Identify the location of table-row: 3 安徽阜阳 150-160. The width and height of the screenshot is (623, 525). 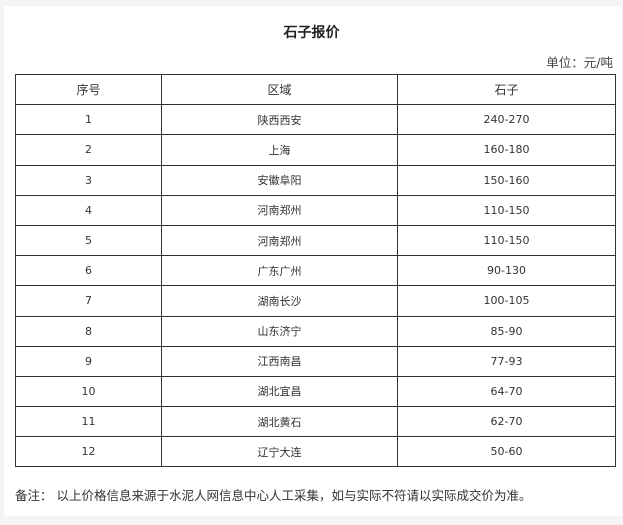
(315, 180).